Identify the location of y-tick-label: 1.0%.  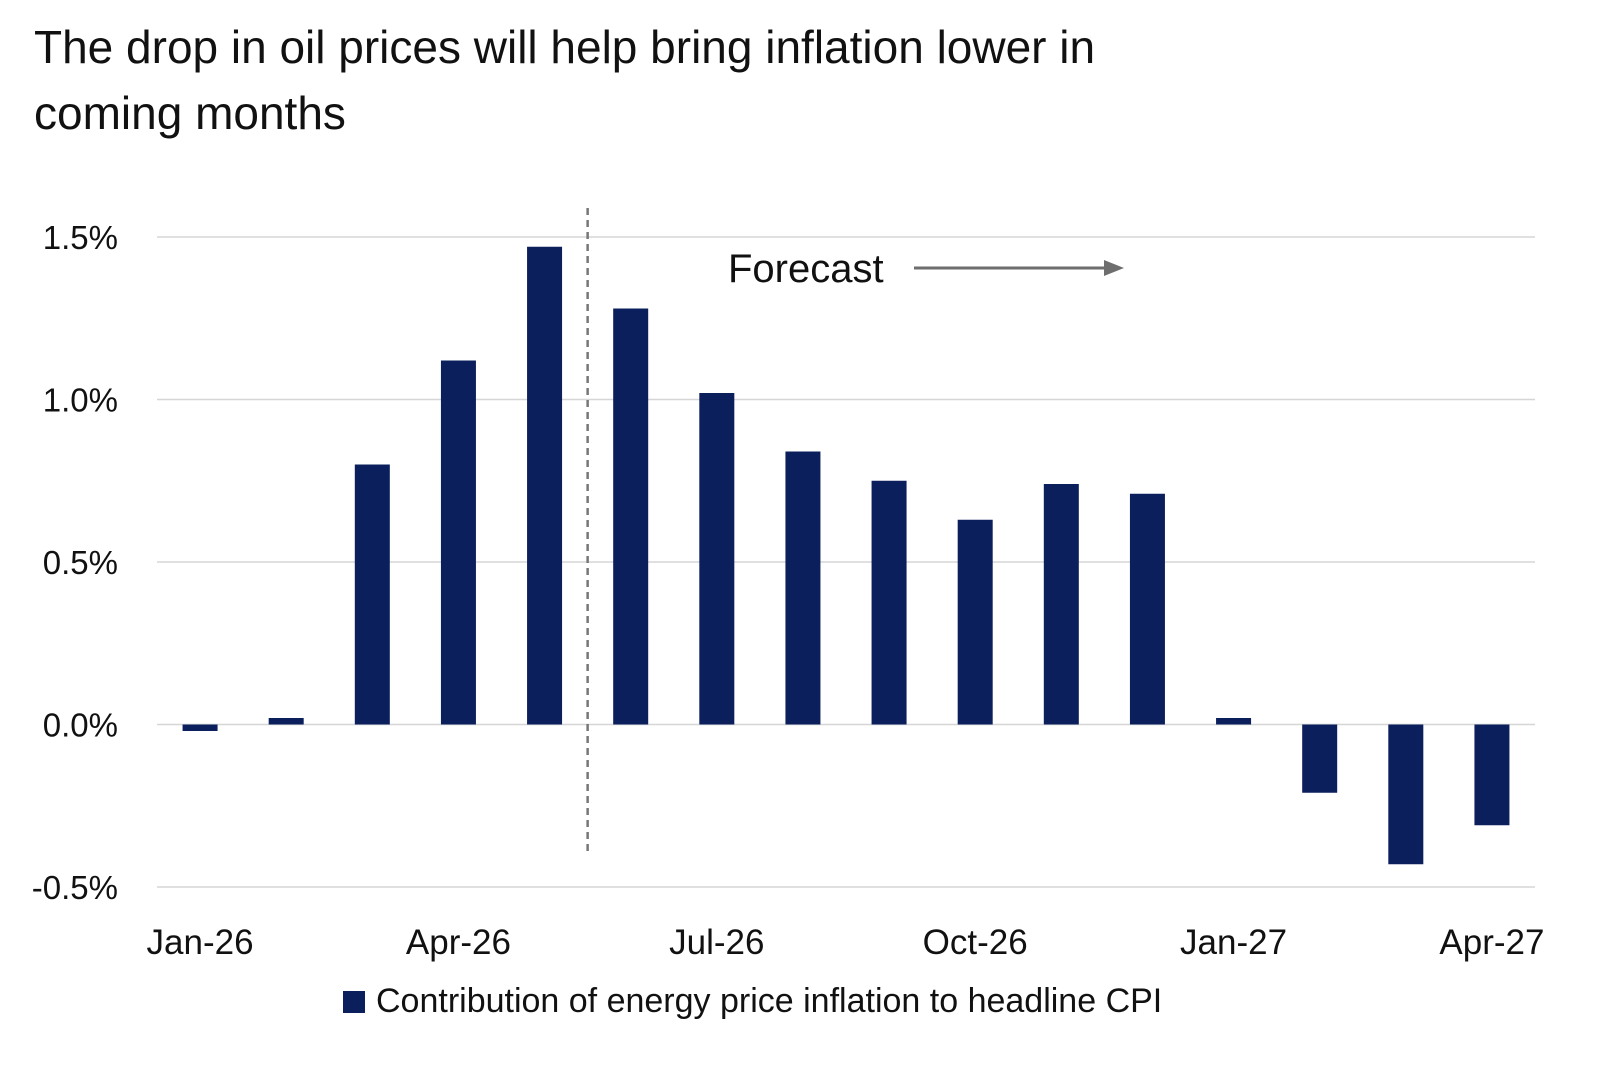
(80, 400).